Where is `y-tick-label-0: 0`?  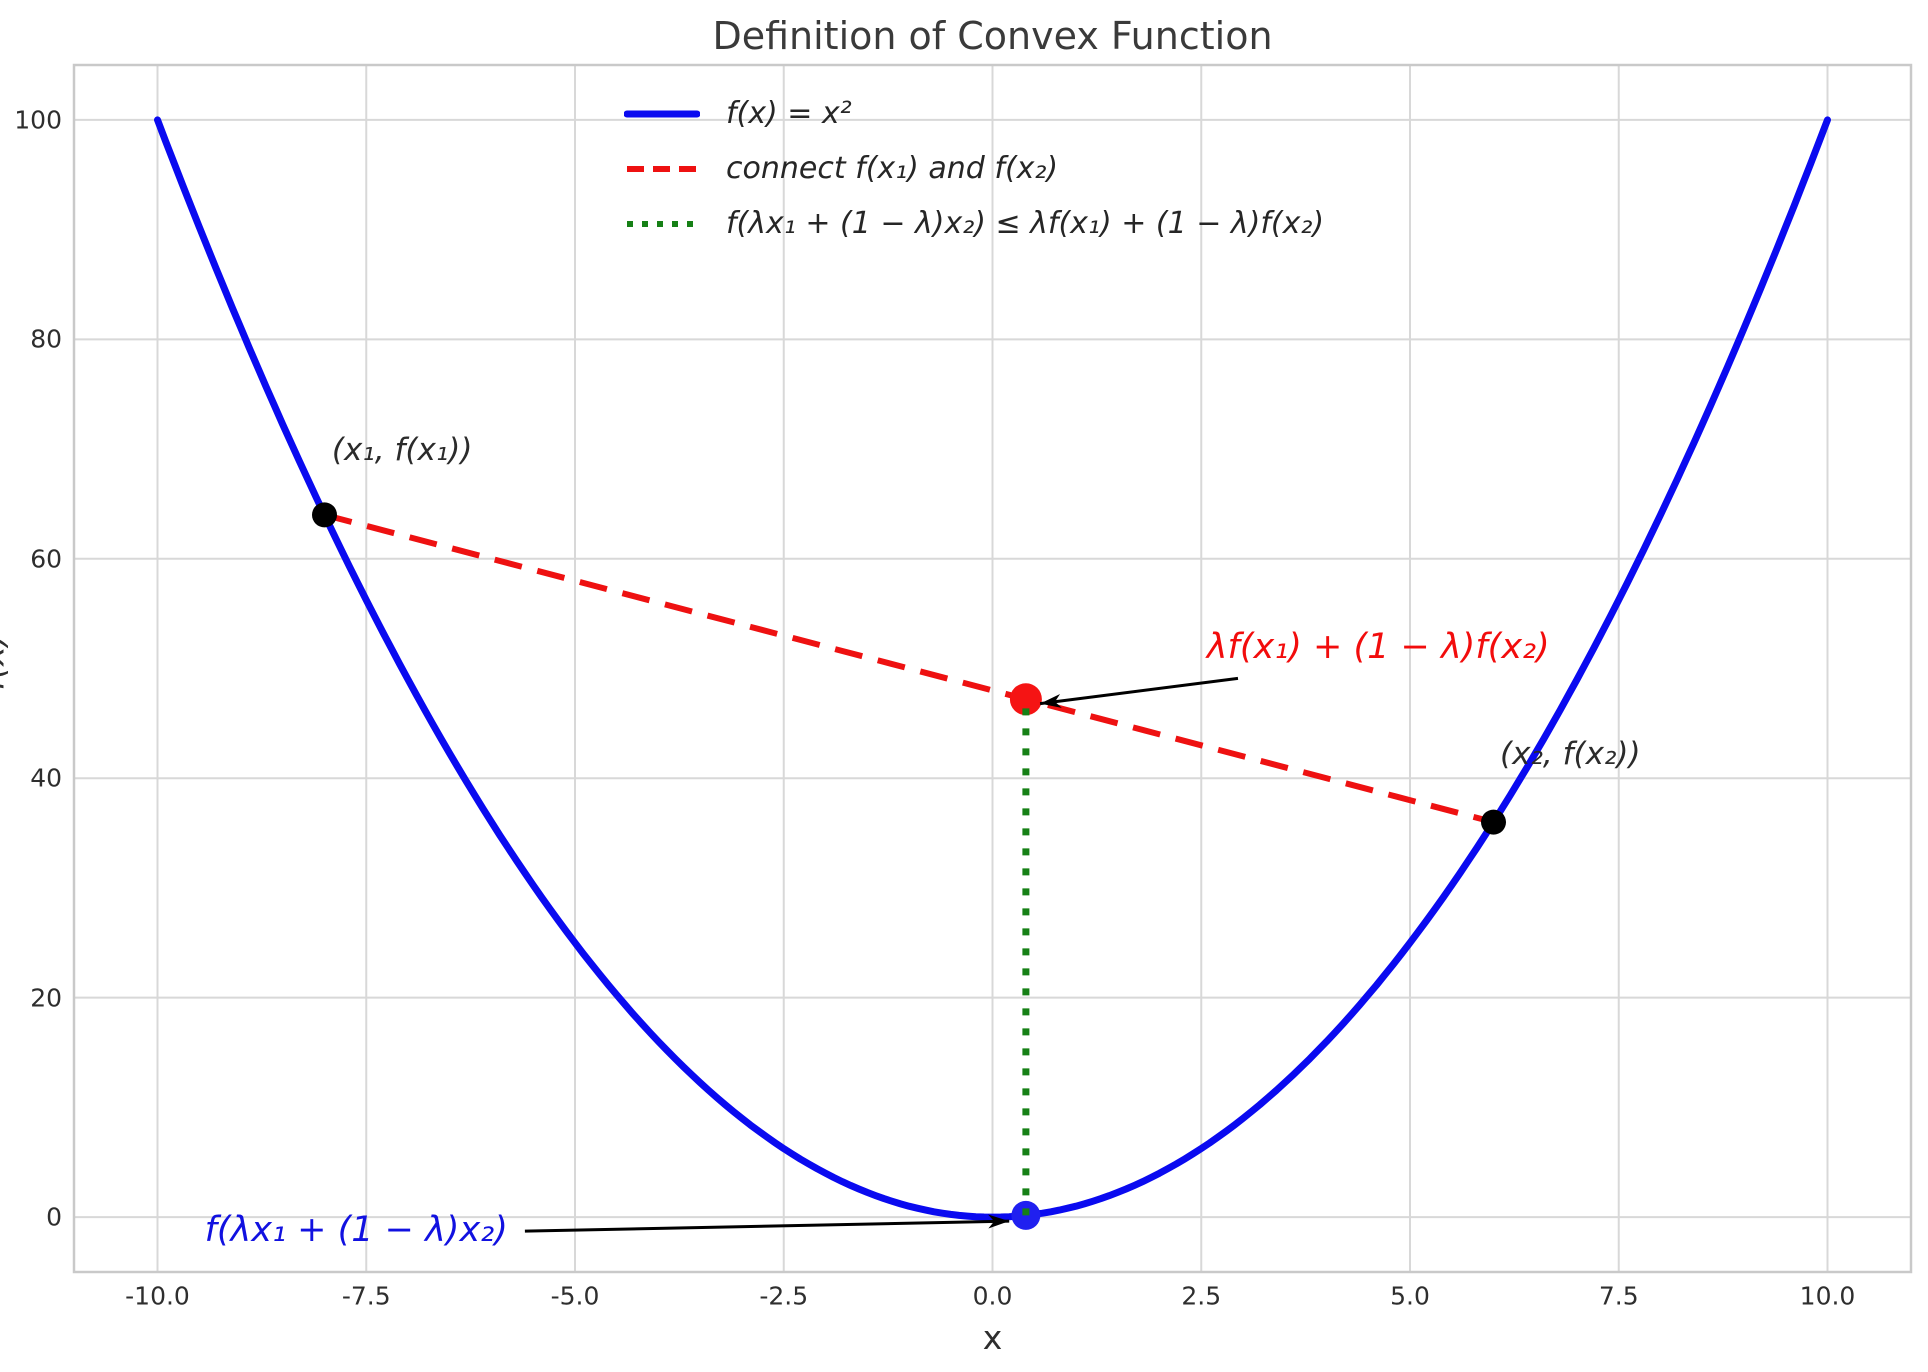 y-tick-label-0: 0 is located at coordinates (54, 1217).